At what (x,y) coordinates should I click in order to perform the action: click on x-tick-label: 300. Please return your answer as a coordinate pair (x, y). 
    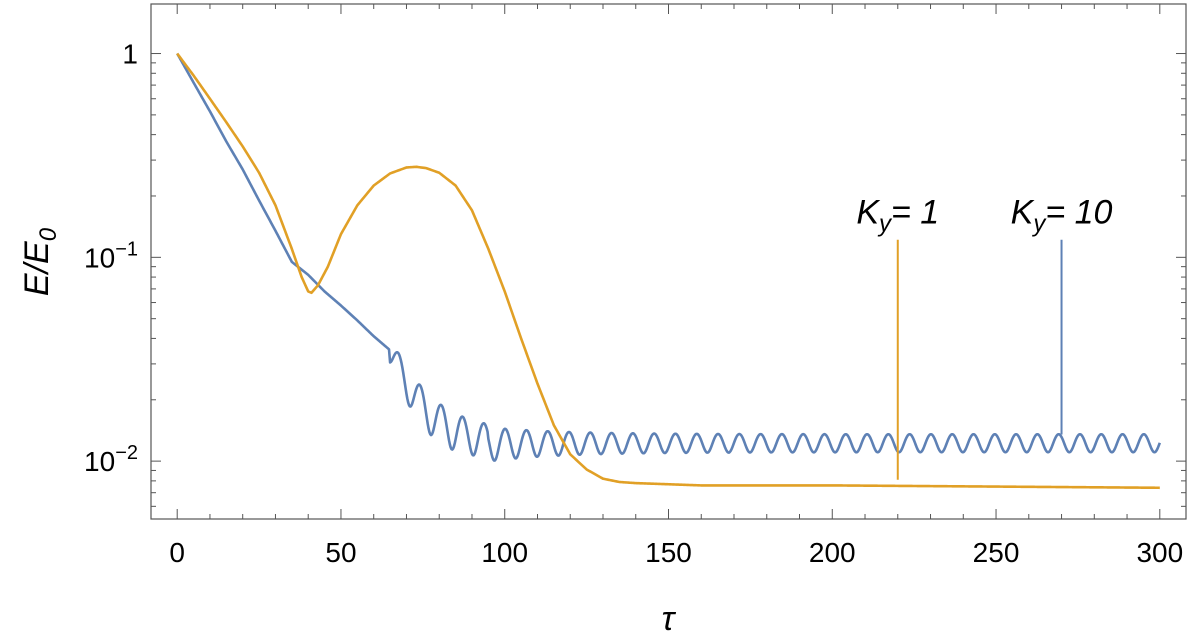
    Looking at the image, I should click on (1159, 552).